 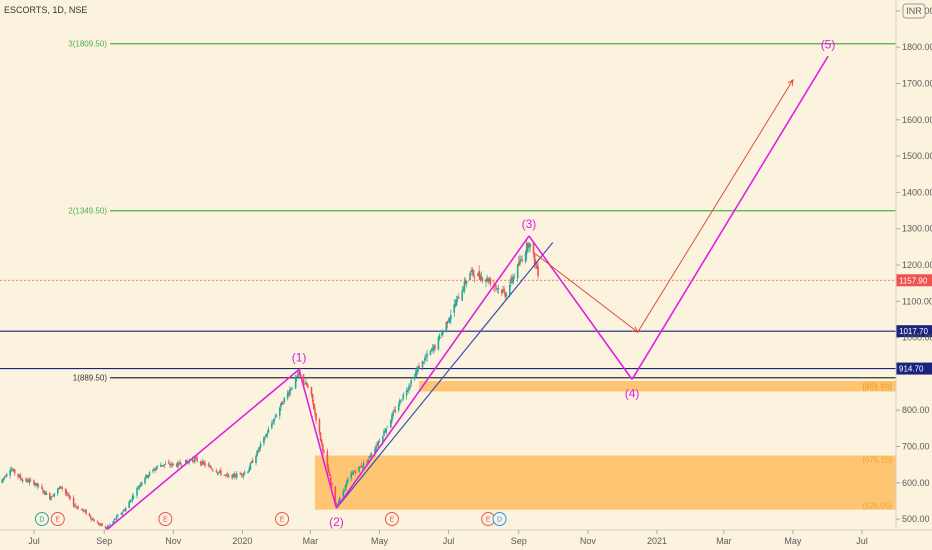 I want to click on currency-badge: INR, so click(x=914, y=11).